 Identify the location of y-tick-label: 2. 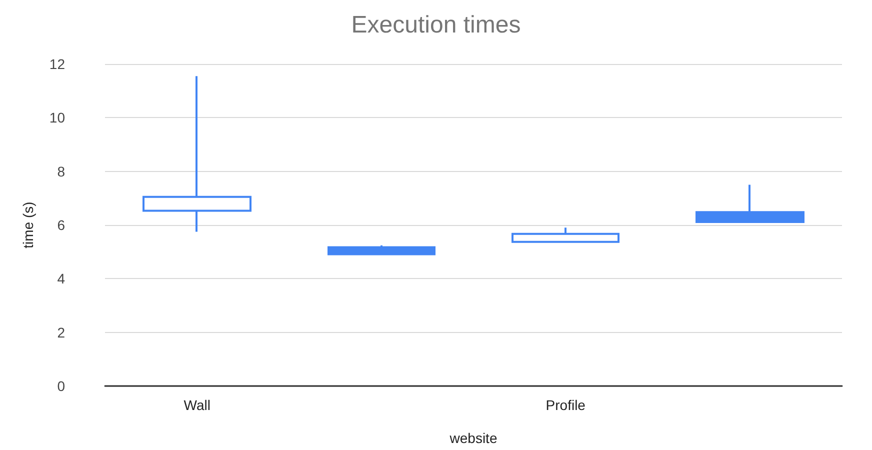
(61, 332).